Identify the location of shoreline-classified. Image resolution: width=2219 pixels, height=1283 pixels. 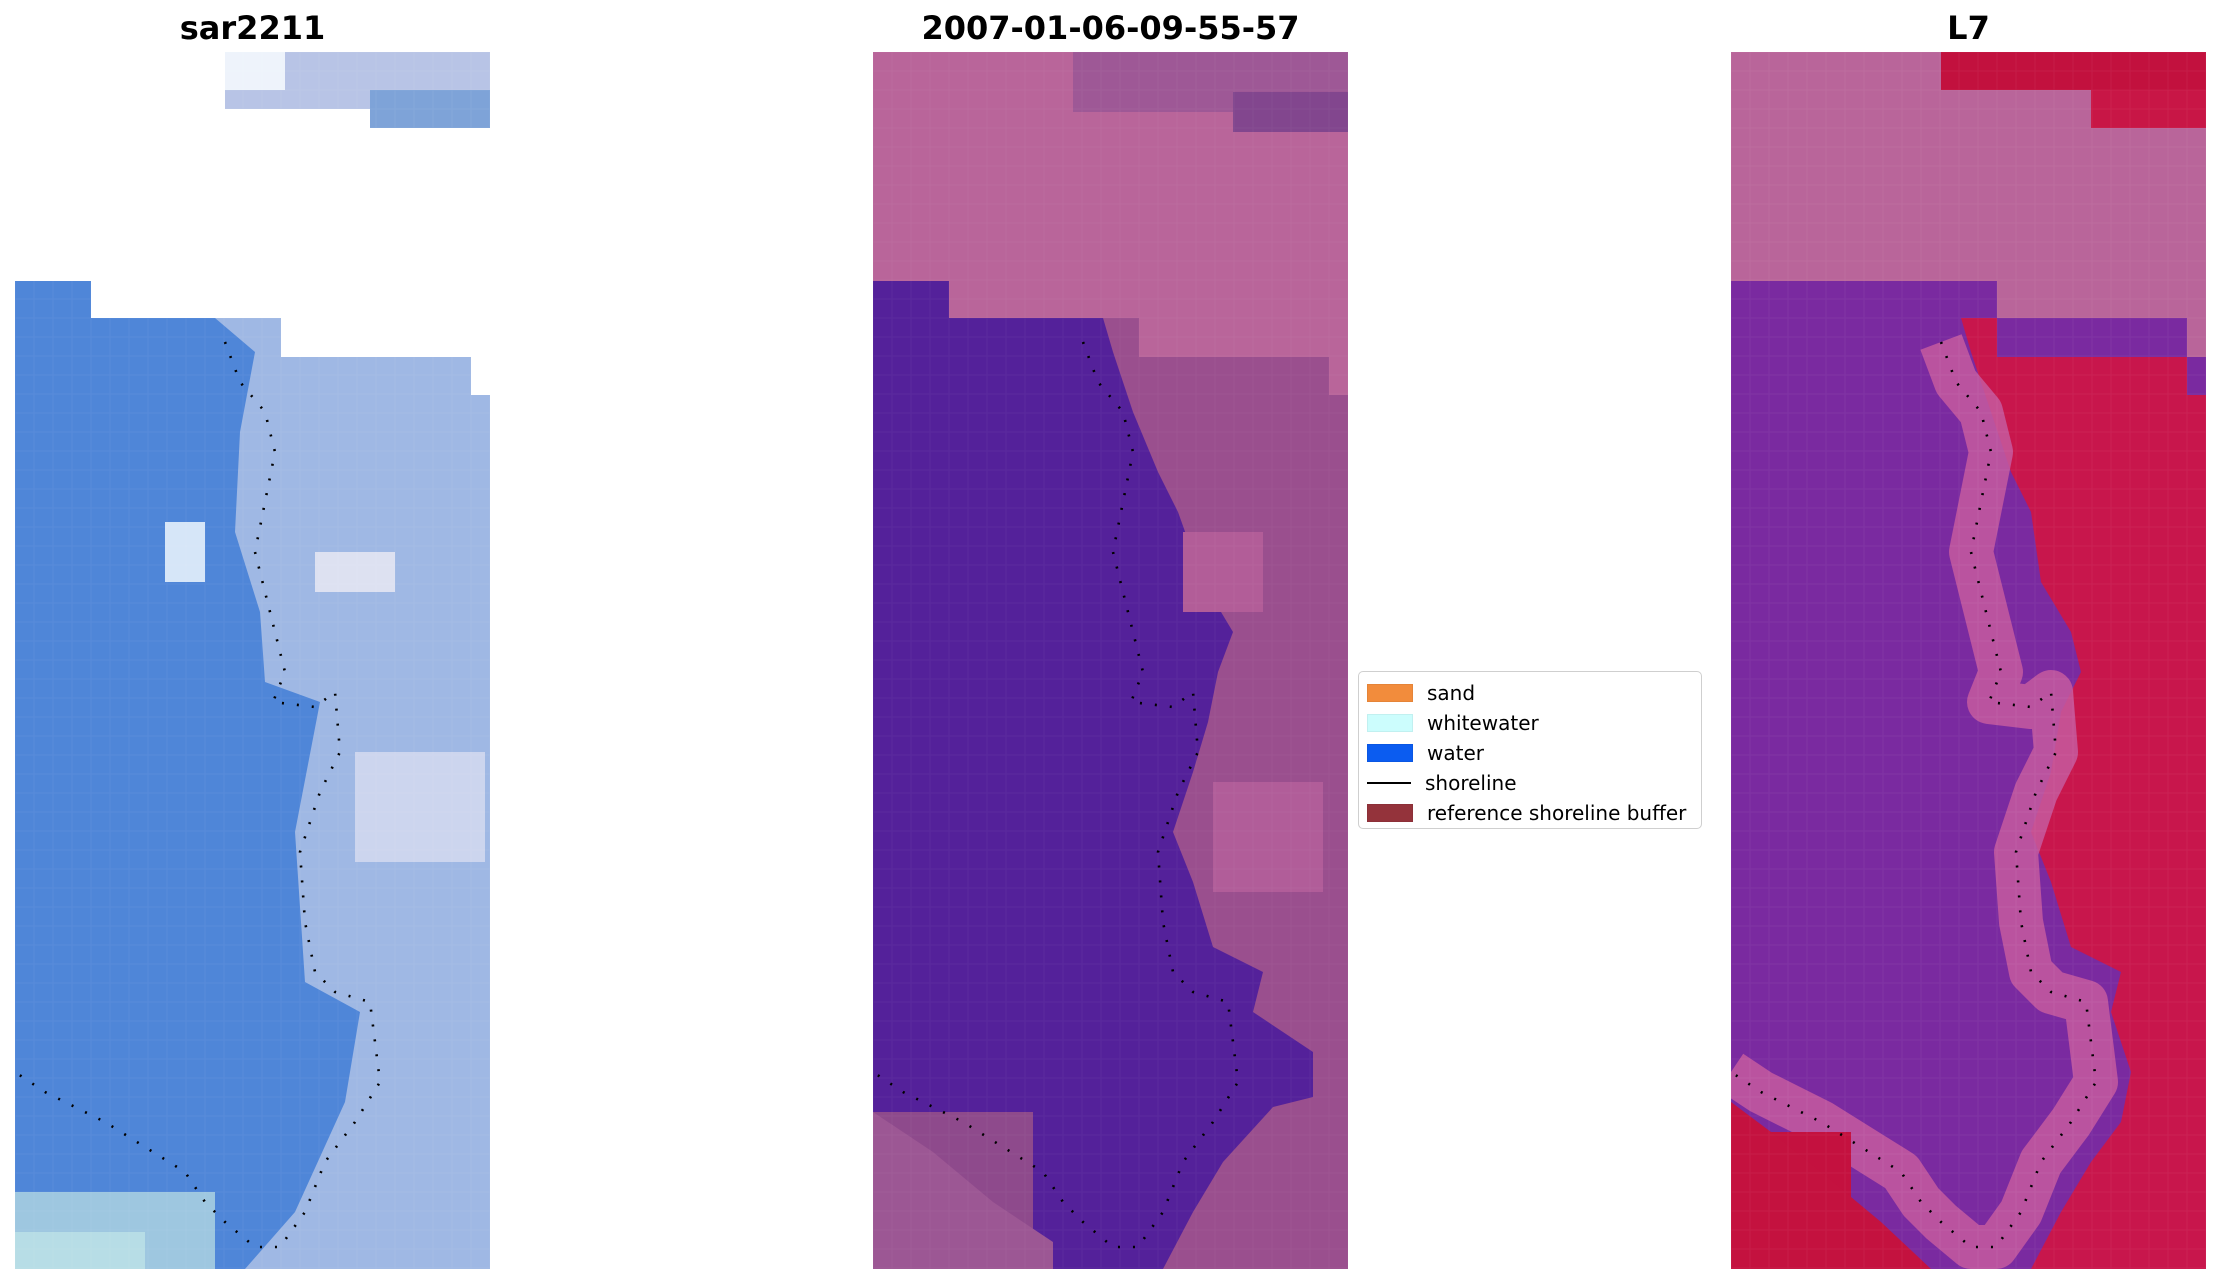
(1056, 795).